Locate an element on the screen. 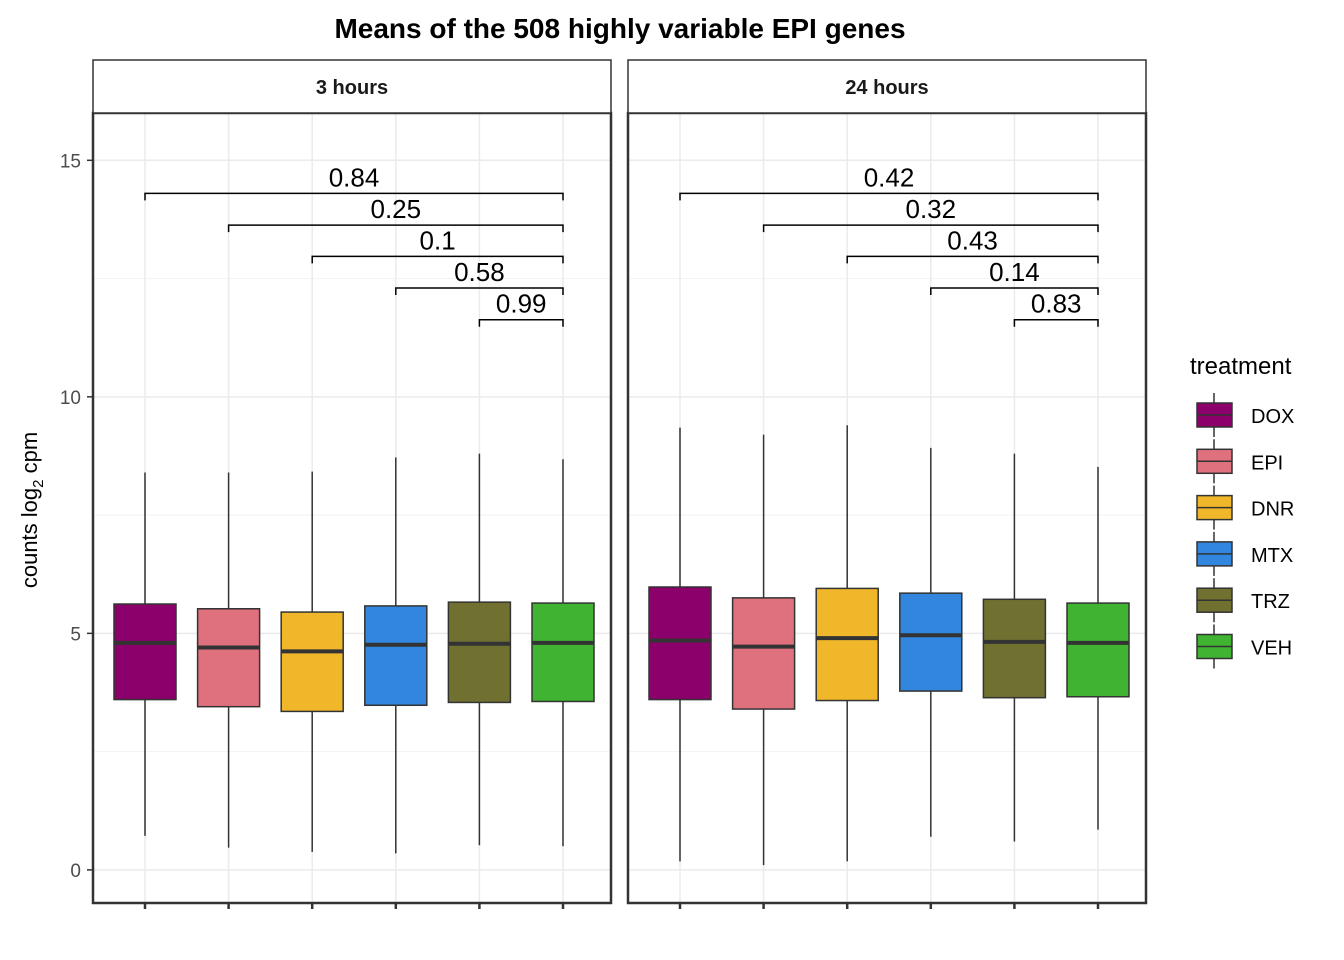  p-value-label: 0.14 is located at coordinates (1014, 272).